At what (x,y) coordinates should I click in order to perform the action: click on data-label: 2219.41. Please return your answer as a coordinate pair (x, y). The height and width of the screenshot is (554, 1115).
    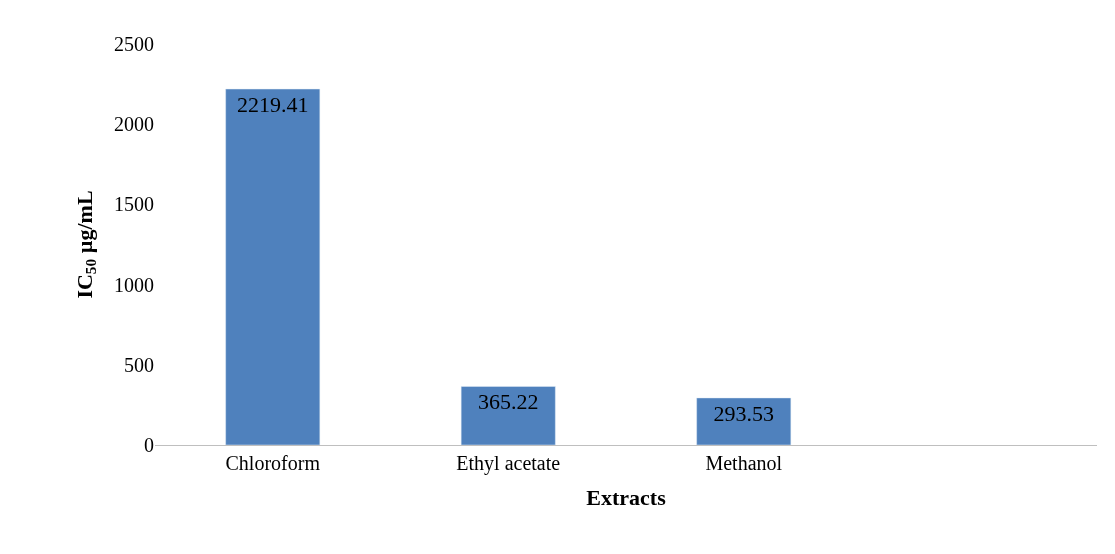
    Looking at the image, I should click on (273, 105).